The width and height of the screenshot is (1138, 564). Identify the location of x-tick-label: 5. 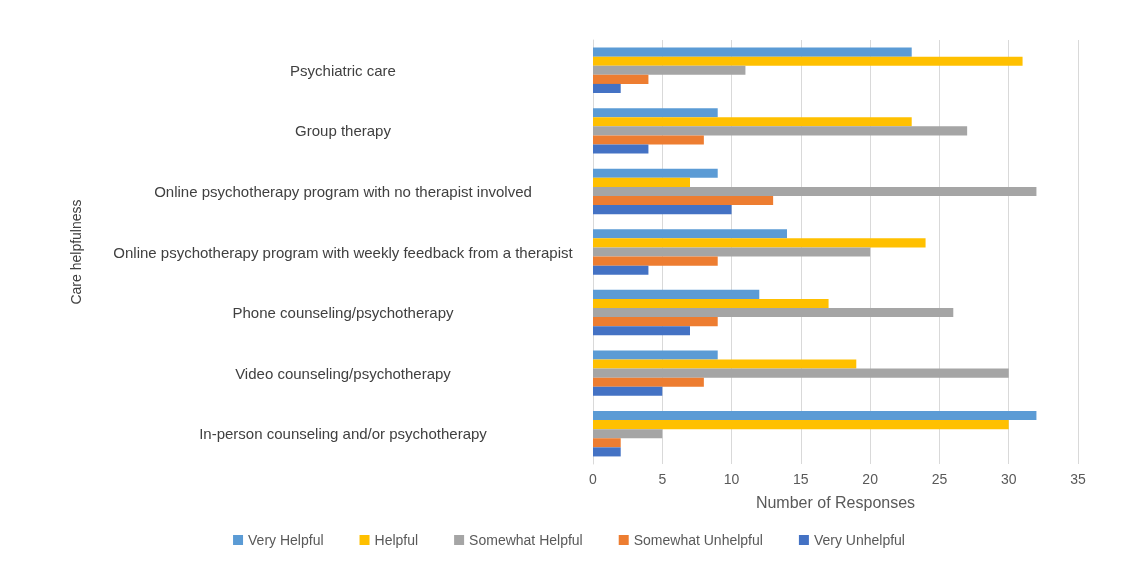
(662, 479).